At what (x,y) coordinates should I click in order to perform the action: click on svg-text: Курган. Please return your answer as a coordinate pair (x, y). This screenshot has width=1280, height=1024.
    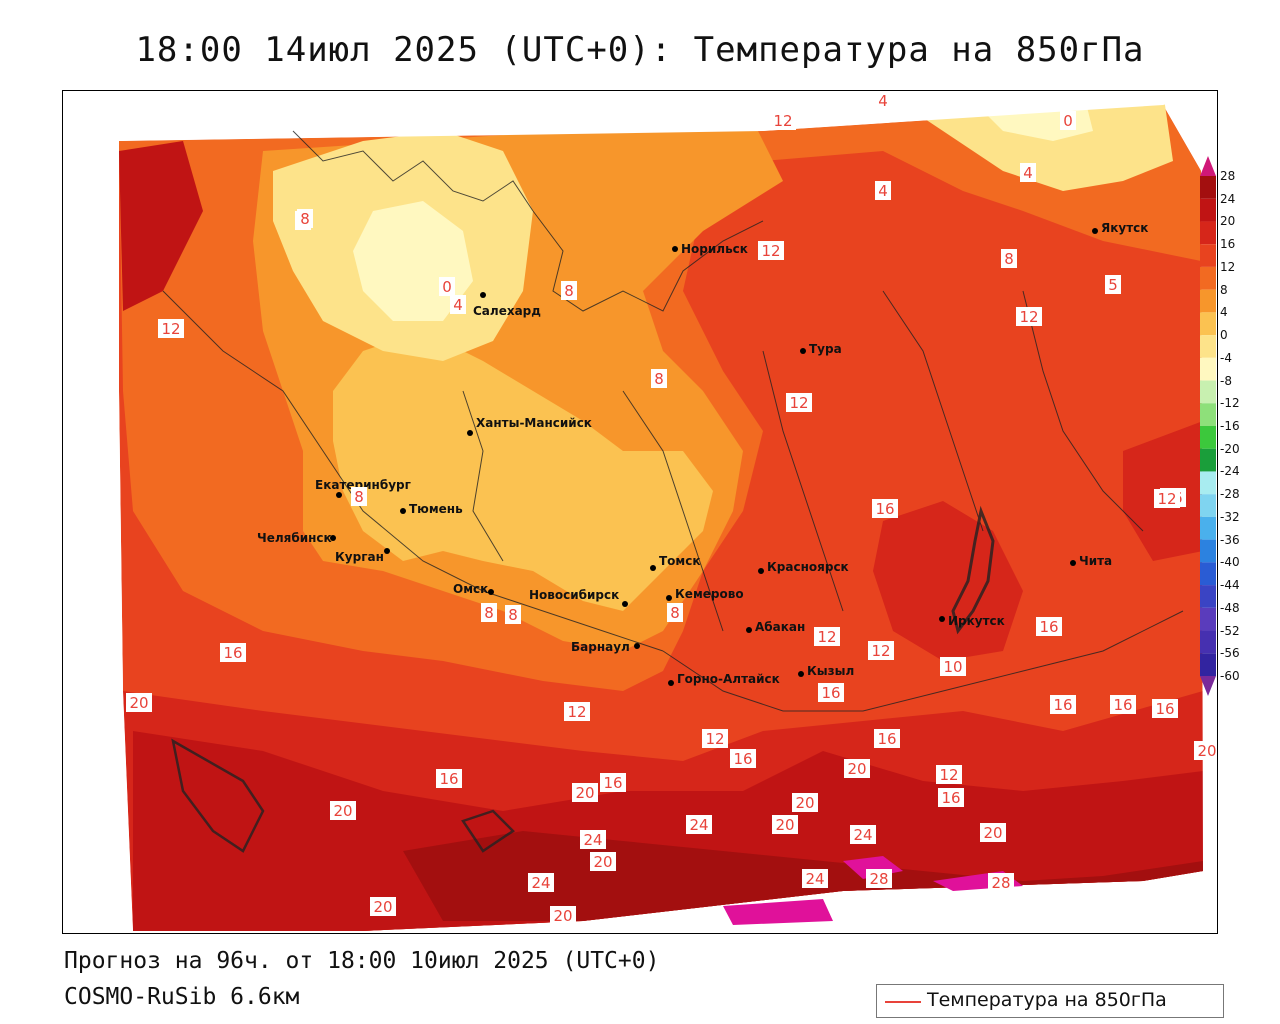
    Looking at the image, I should click on (359, 557).